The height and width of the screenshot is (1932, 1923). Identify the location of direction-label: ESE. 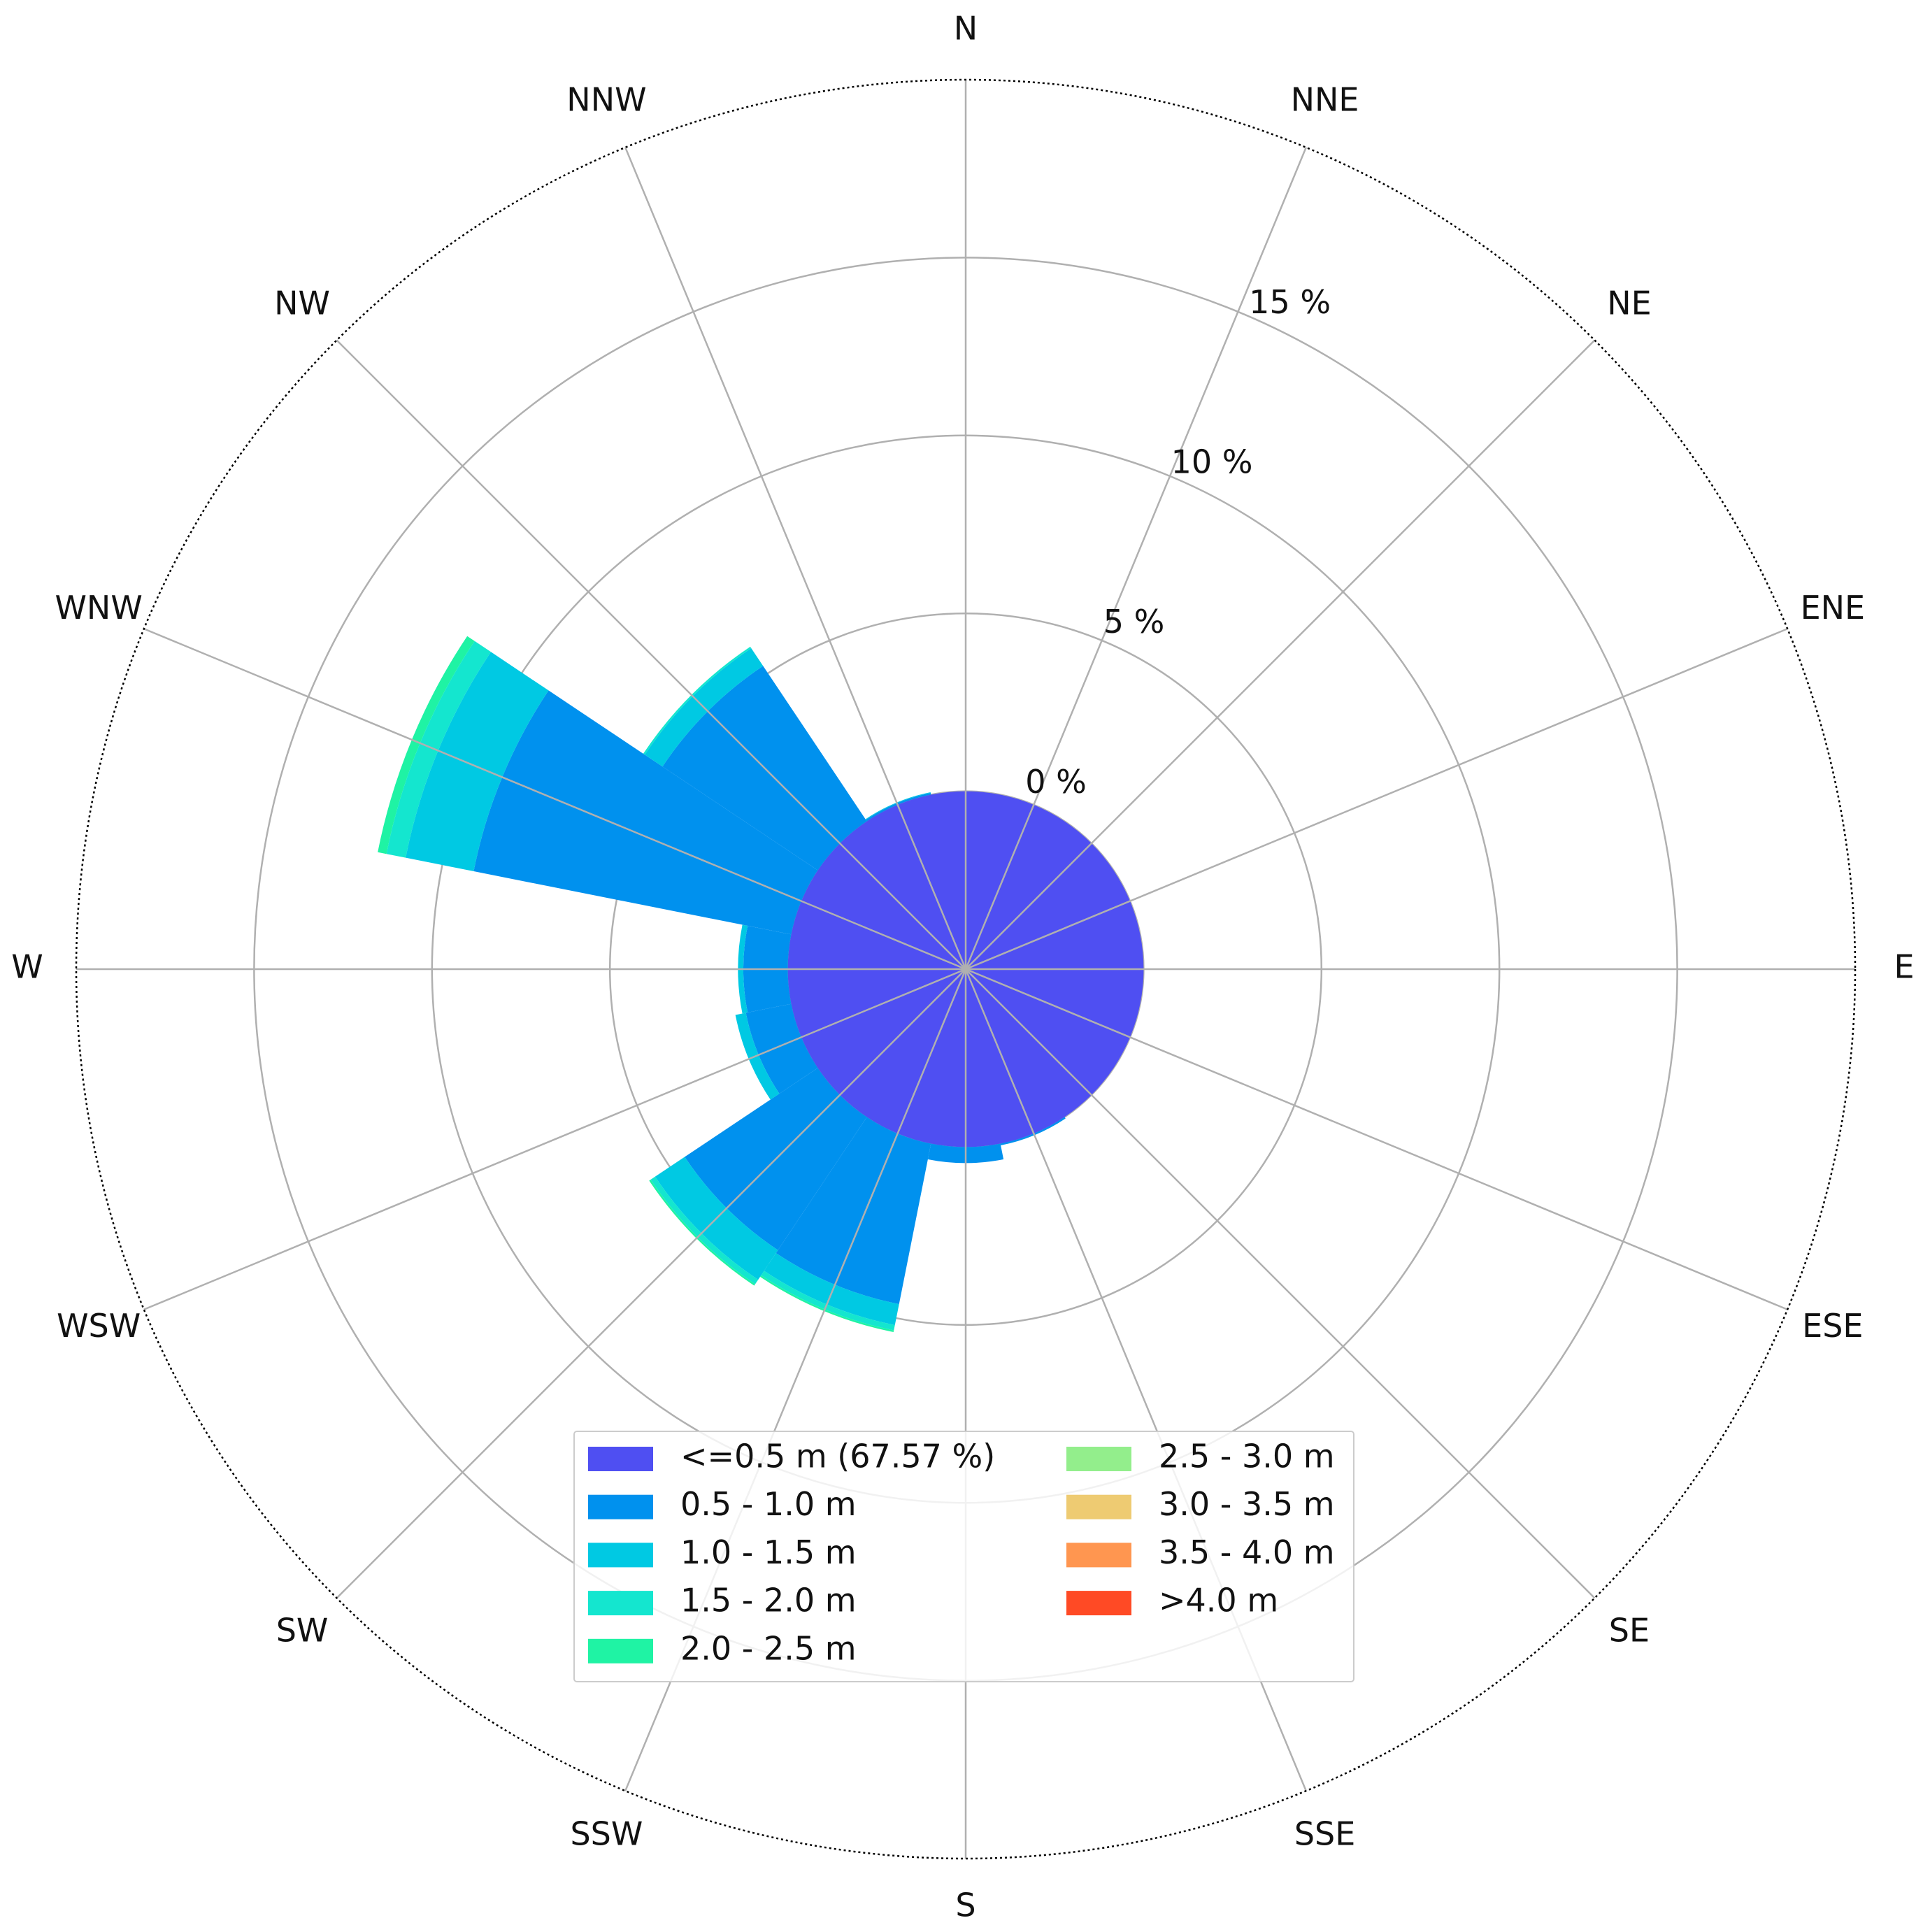
(1832, 1326).